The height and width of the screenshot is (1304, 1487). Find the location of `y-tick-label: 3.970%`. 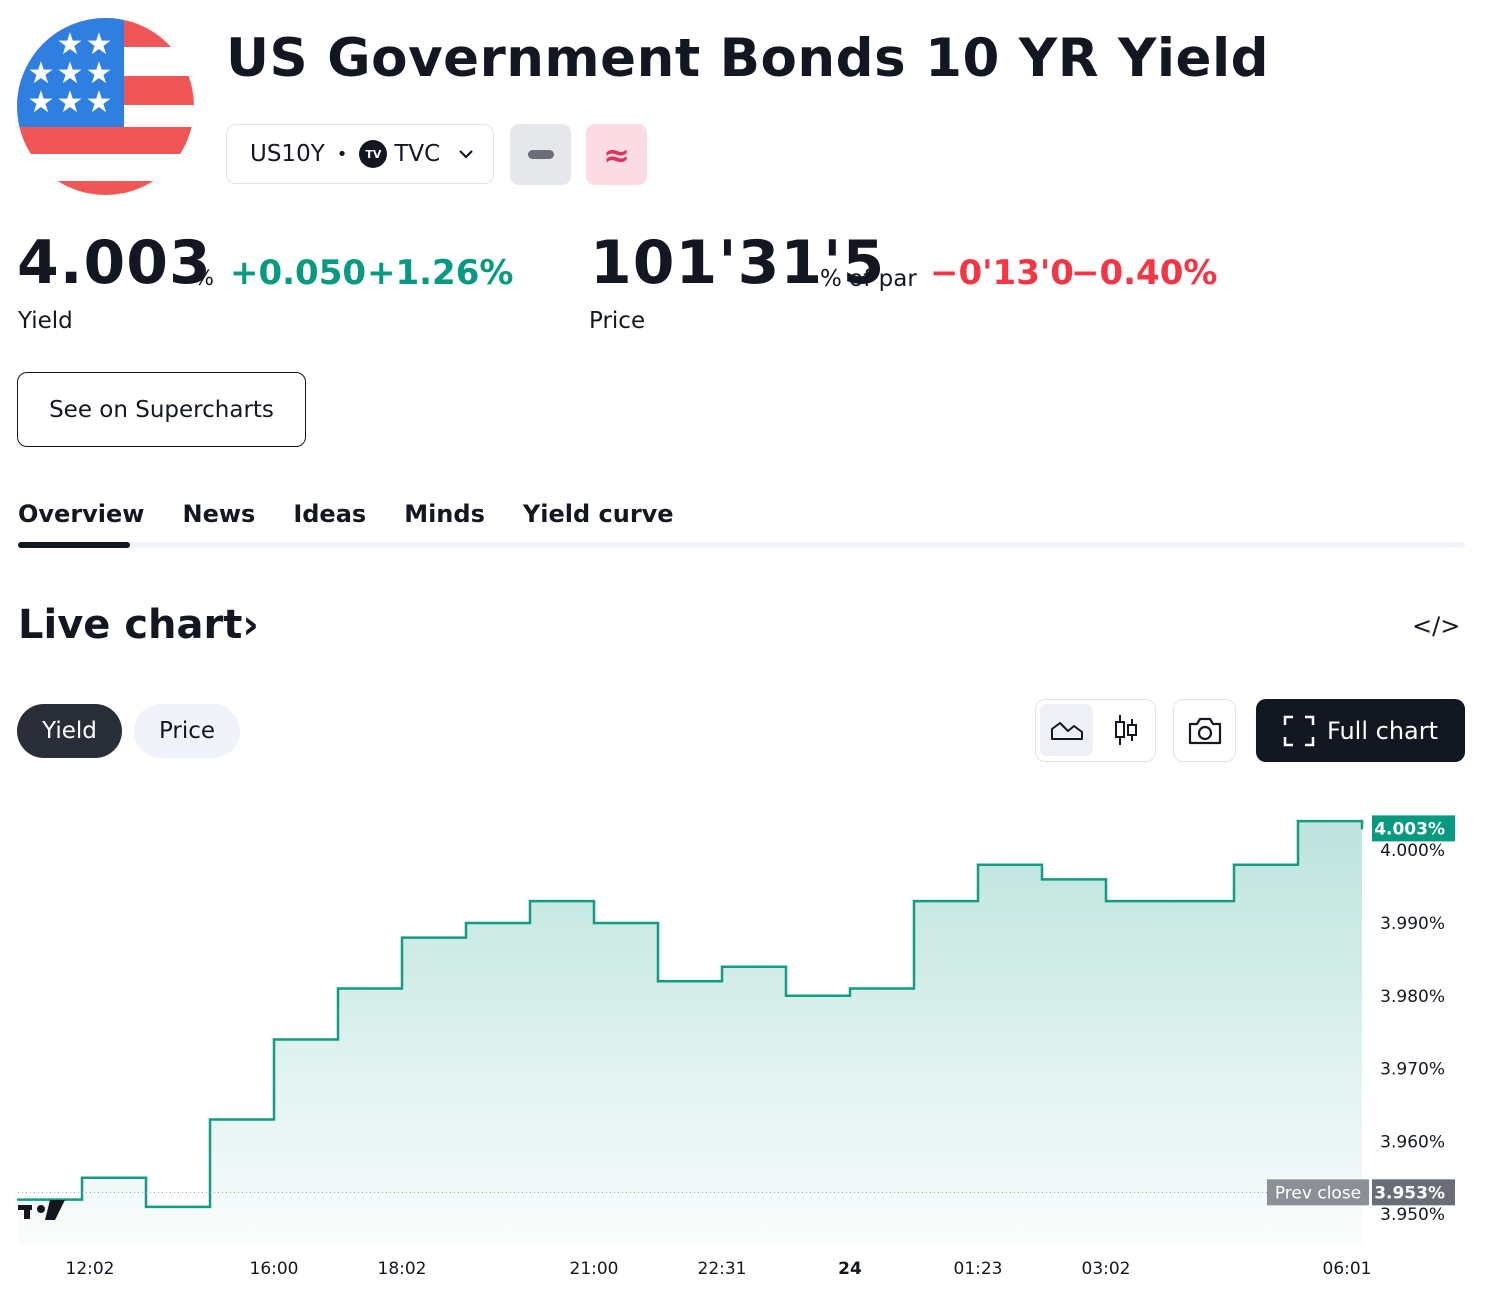

y-tick-label: 3.970% is located at coordinates (1412, 1070).